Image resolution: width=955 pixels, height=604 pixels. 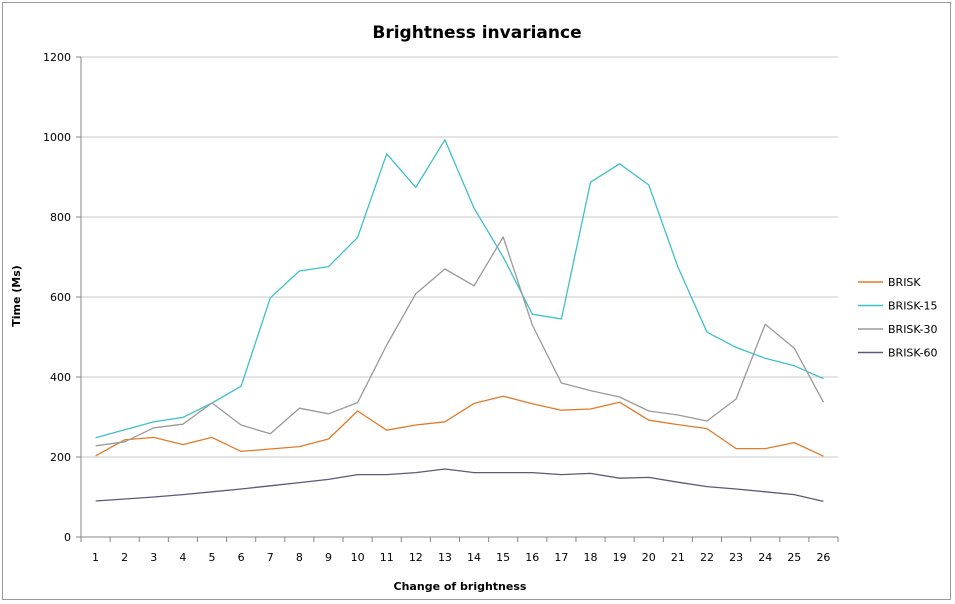 I want to click on x-tick-label: 9, so click(x=328, y=557).